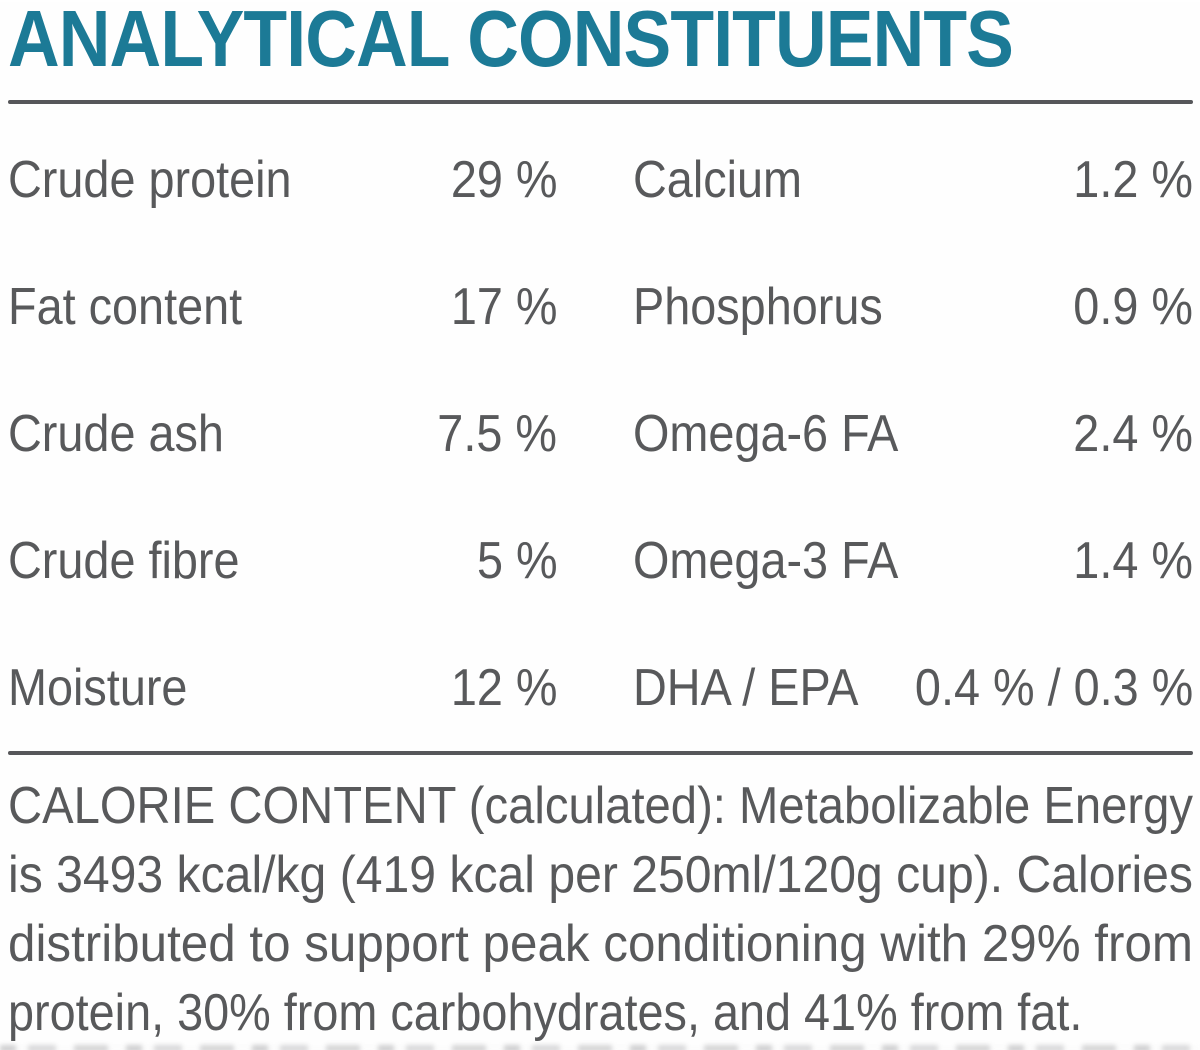 This screenshot has width=1200, height=1050. Describe the element at coordinates (517, 560) in the screenshot. I see `nutrient-value: 5 %` at that location.